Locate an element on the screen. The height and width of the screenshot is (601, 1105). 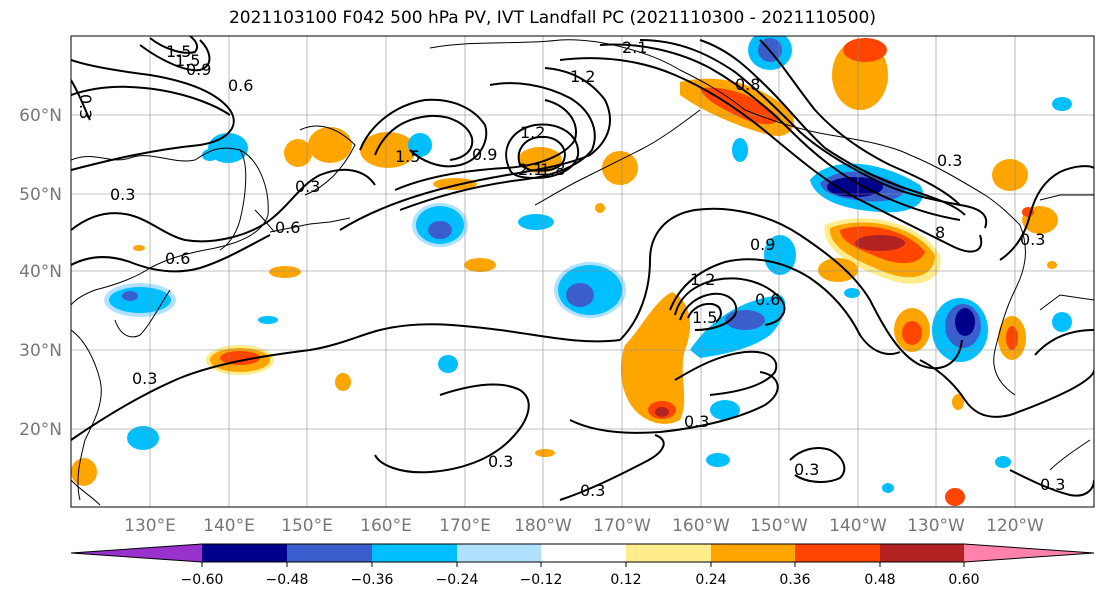
shade-25n-155e is located at coordinates (343, 382).